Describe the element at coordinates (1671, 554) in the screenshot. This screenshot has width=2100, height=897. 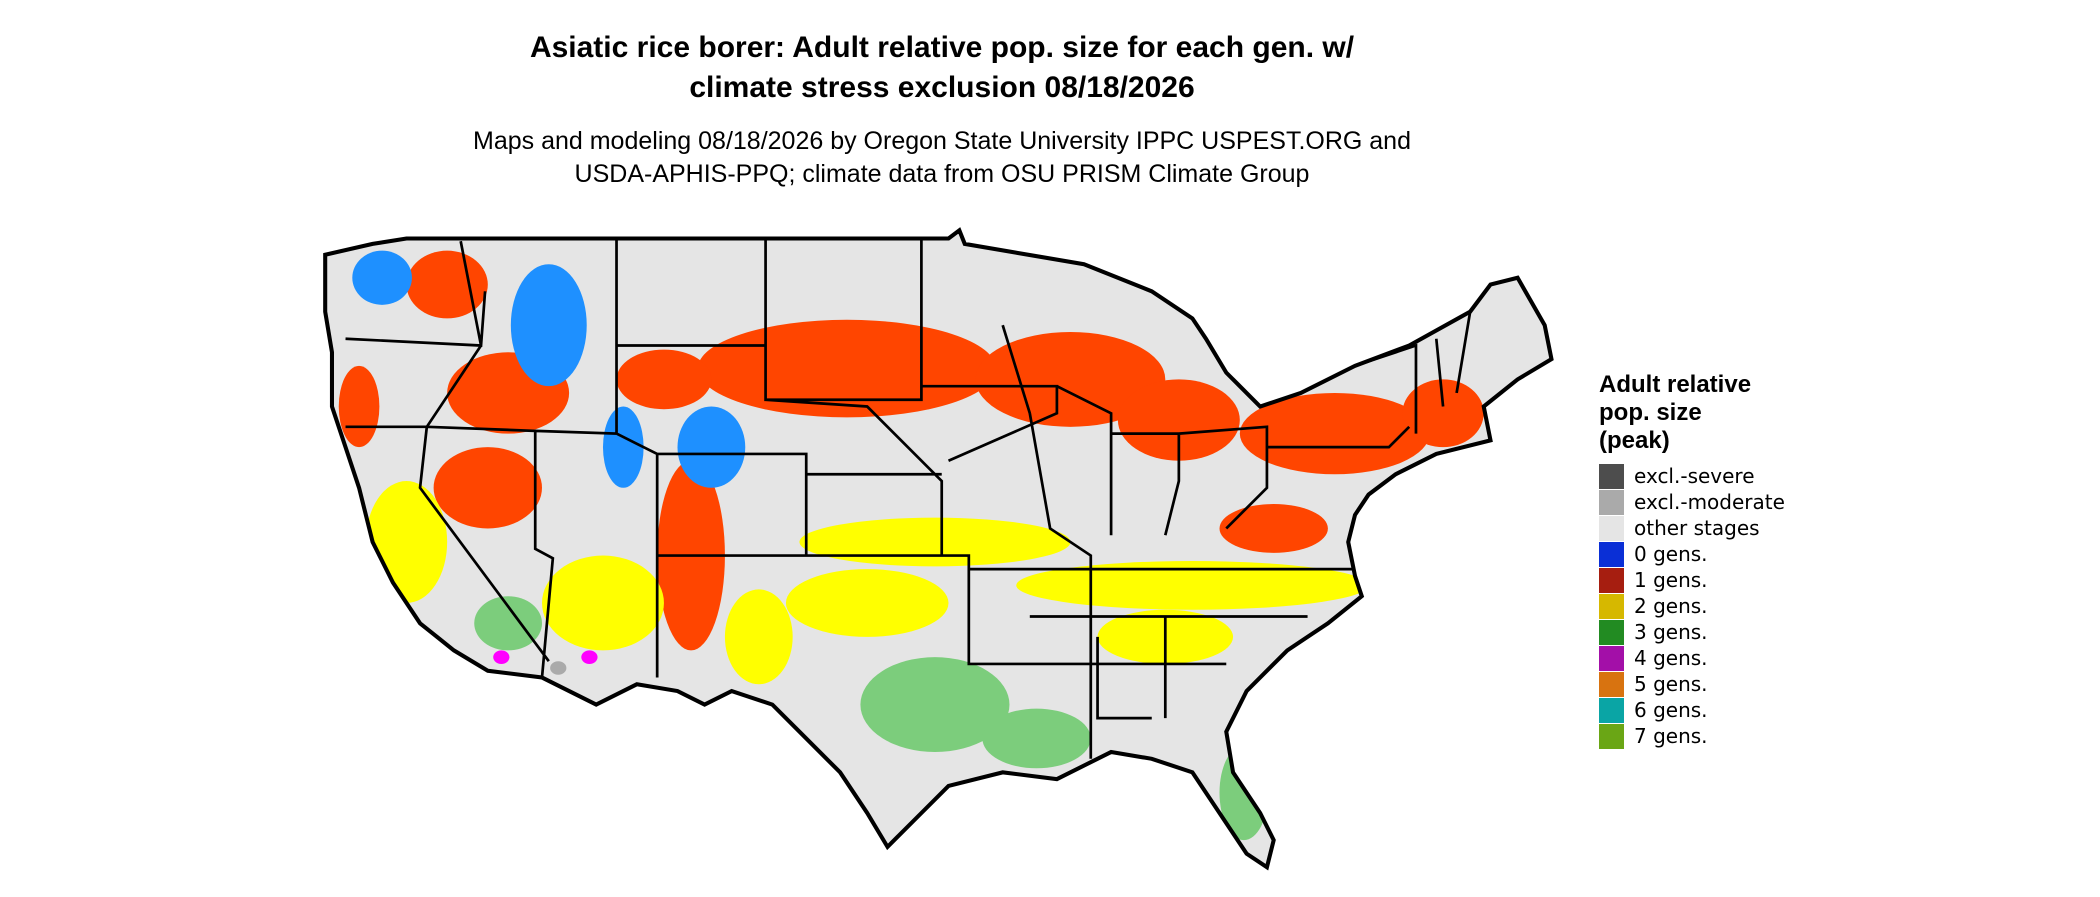
I see `legend-label: 0 gens.` at that location.